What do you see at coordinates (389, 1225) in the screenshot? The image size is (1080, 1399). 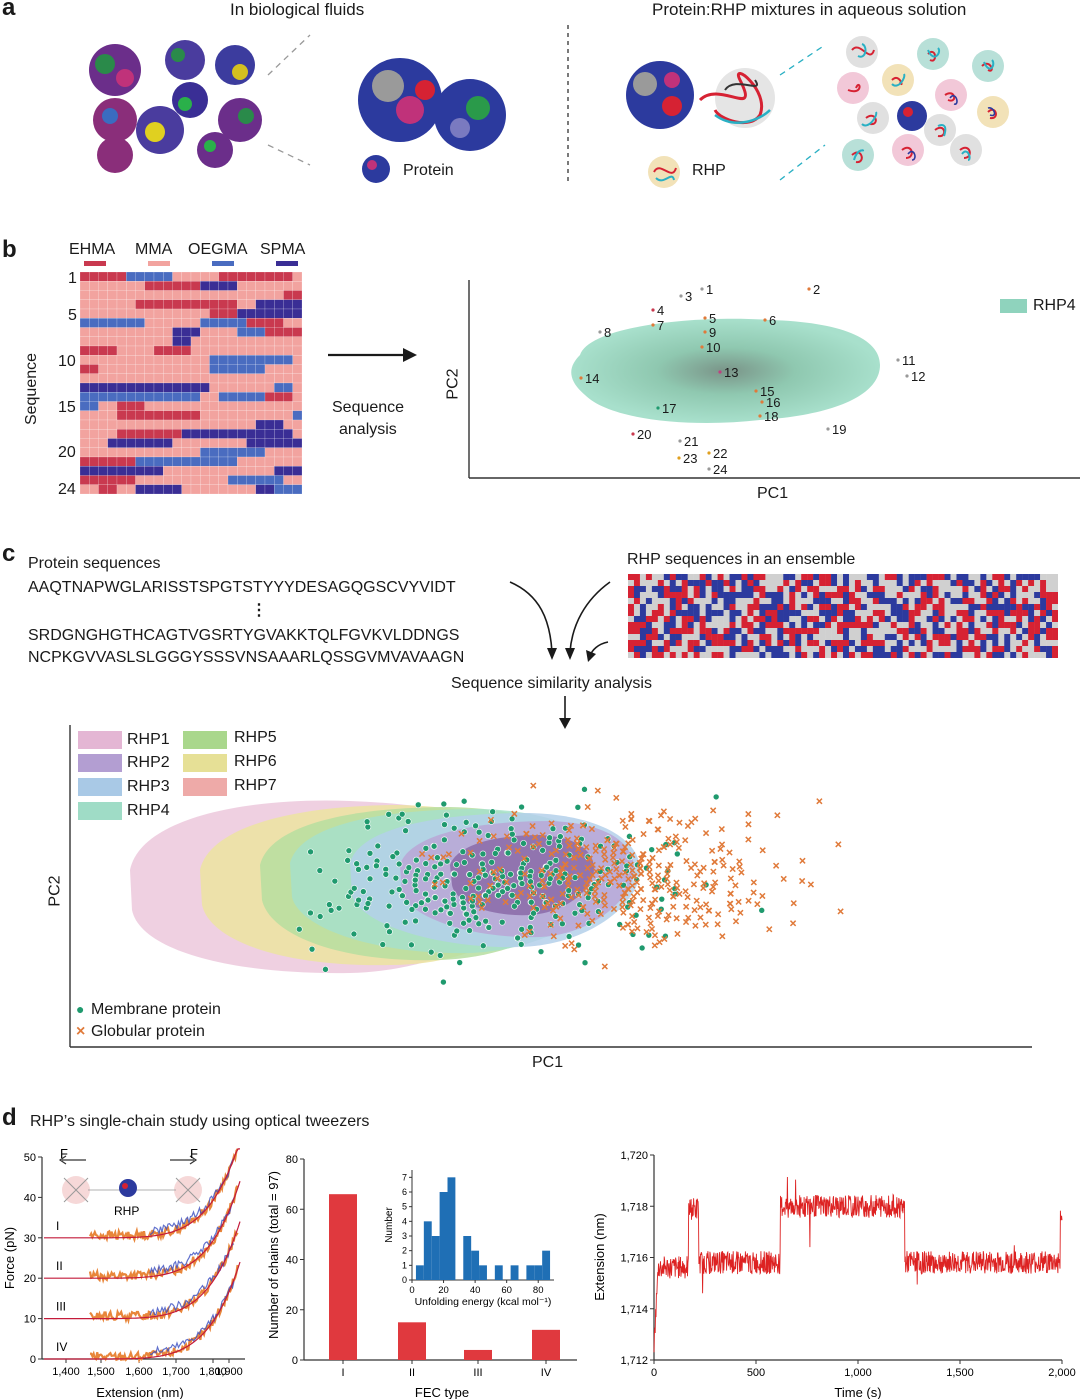 I see `hist-ylabel: Number` at bounding box center [389, 1225].